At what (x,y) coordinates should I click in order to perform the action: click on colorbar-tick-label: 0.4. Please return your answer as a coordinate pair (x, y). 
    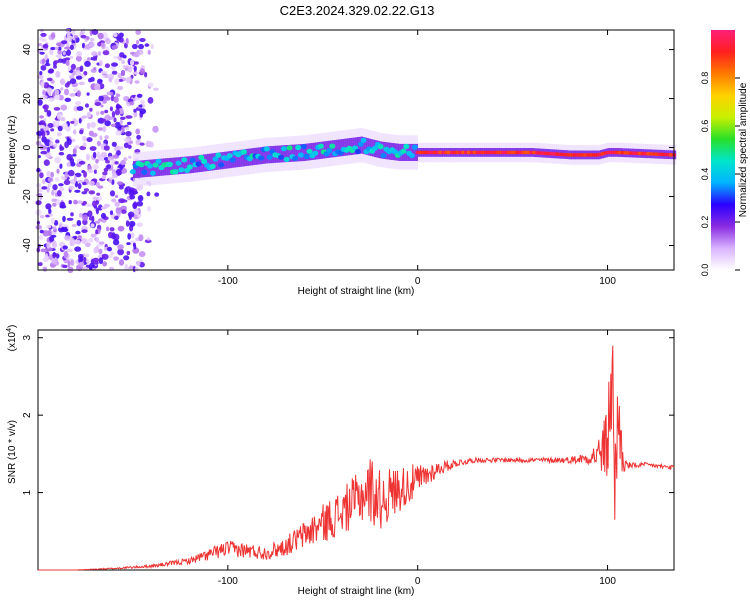
    Looking at the image, I should click on (705, 174).